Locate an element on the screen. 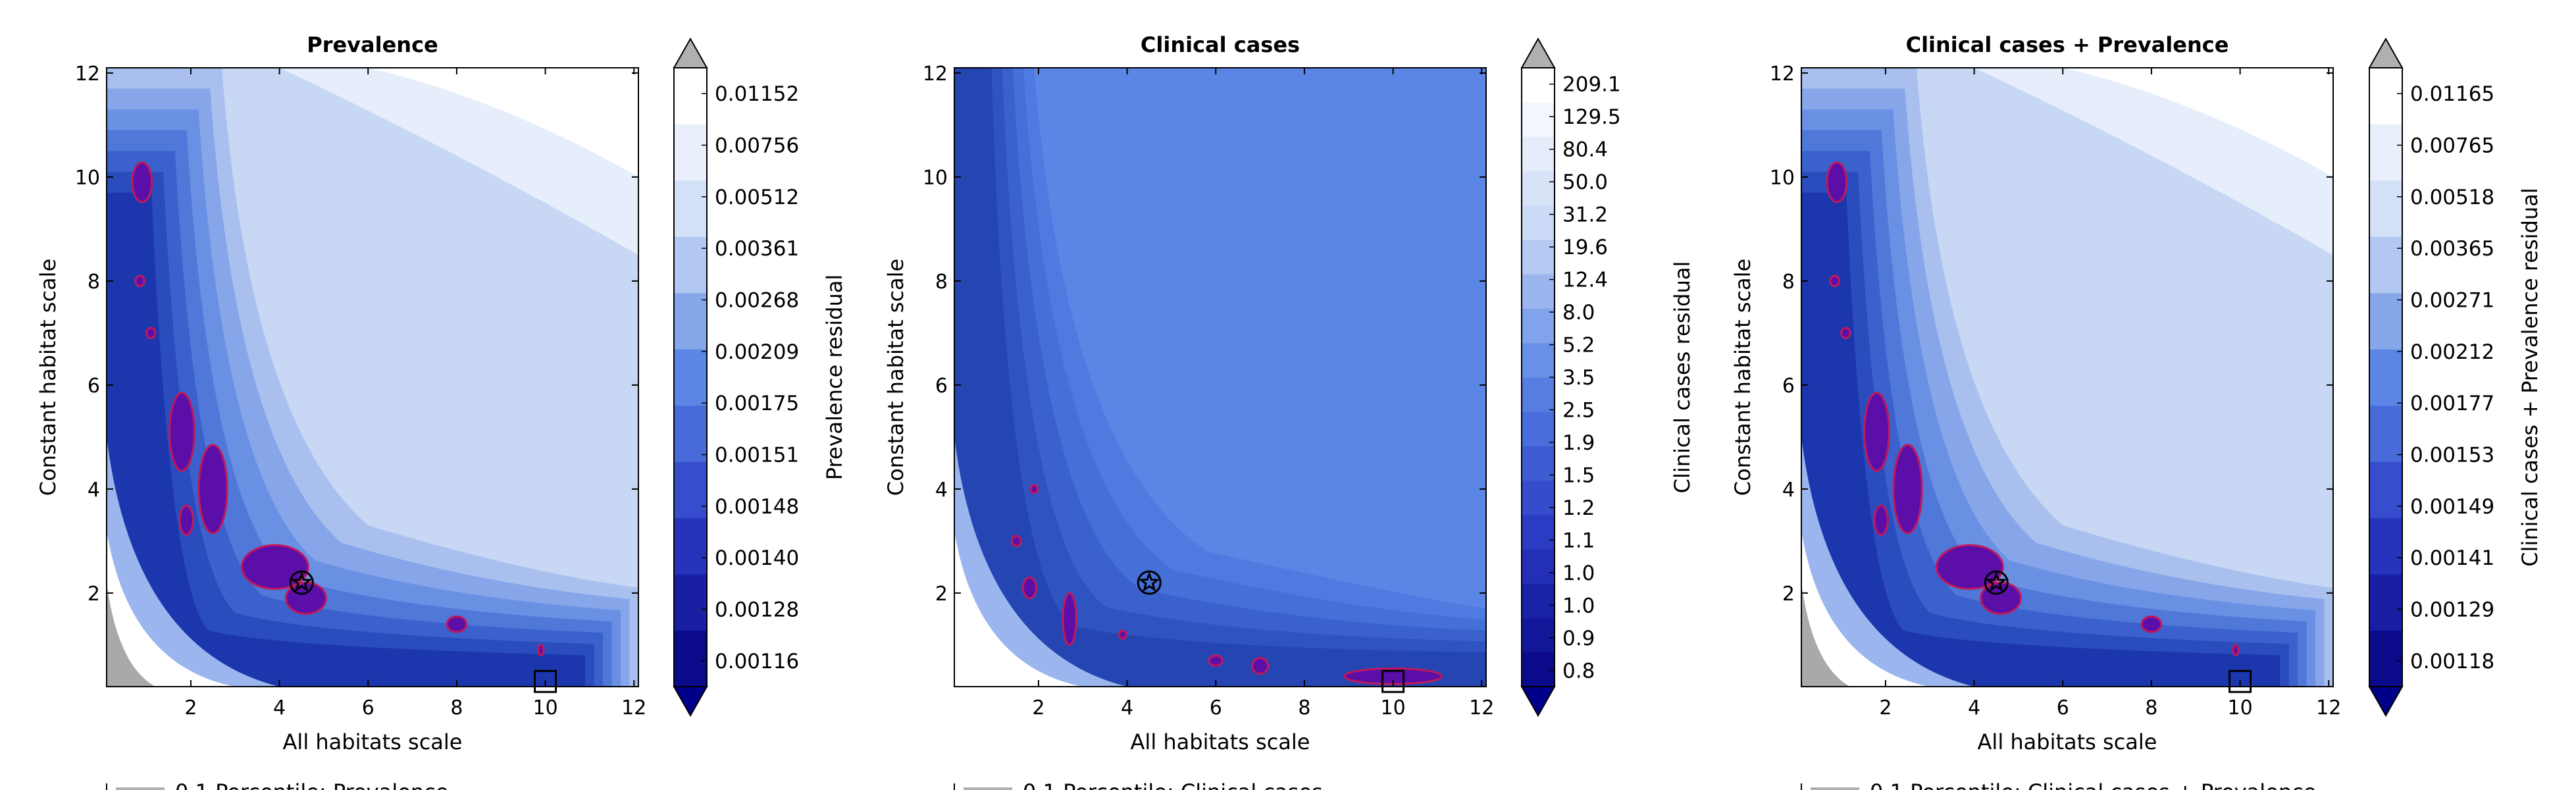 Image resolution: width=2576 pixels, height=790 pixels. colorbar-tick-label: 12.4 is located at coordinates (1585, 280).